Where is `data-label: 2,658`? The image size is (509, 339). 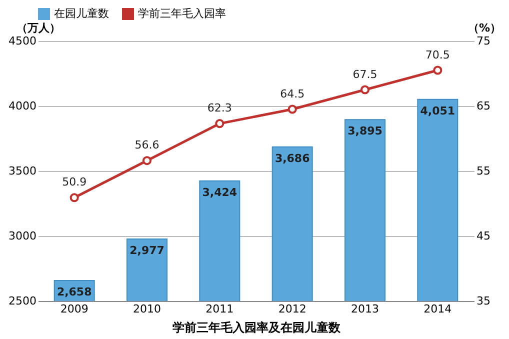 data-label: 2,658 is located at coordinates (74, 291).